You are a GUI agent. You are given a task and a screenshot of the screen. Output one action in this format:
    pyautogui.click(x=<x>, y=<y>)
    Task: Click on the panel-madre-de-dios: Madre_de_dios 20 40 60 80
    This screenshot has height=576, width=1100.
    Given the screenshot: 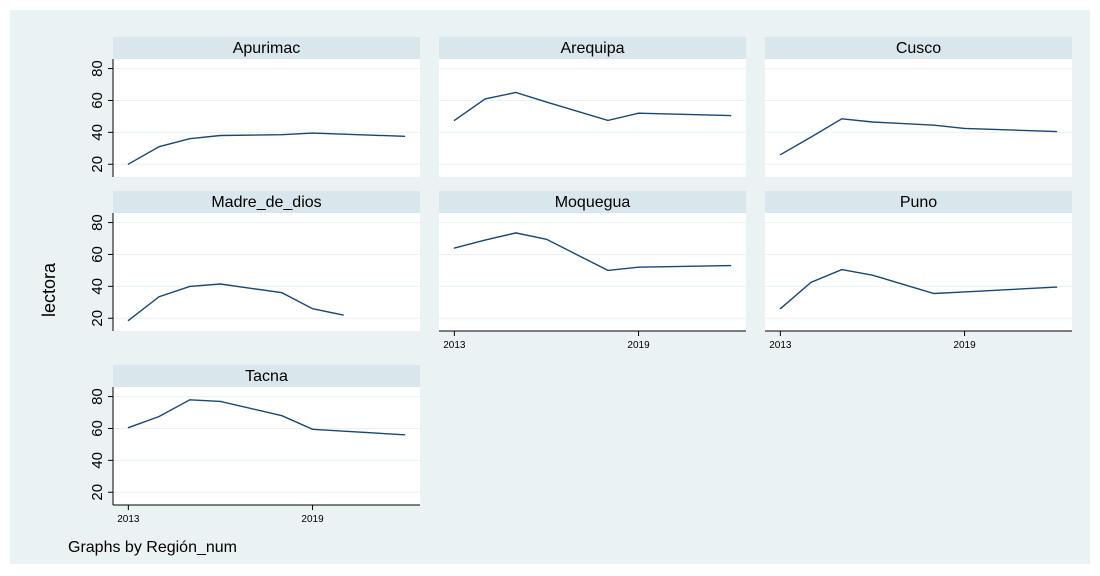 What is the action you would take?
    pyautogui.click(x=254, y=261)
    